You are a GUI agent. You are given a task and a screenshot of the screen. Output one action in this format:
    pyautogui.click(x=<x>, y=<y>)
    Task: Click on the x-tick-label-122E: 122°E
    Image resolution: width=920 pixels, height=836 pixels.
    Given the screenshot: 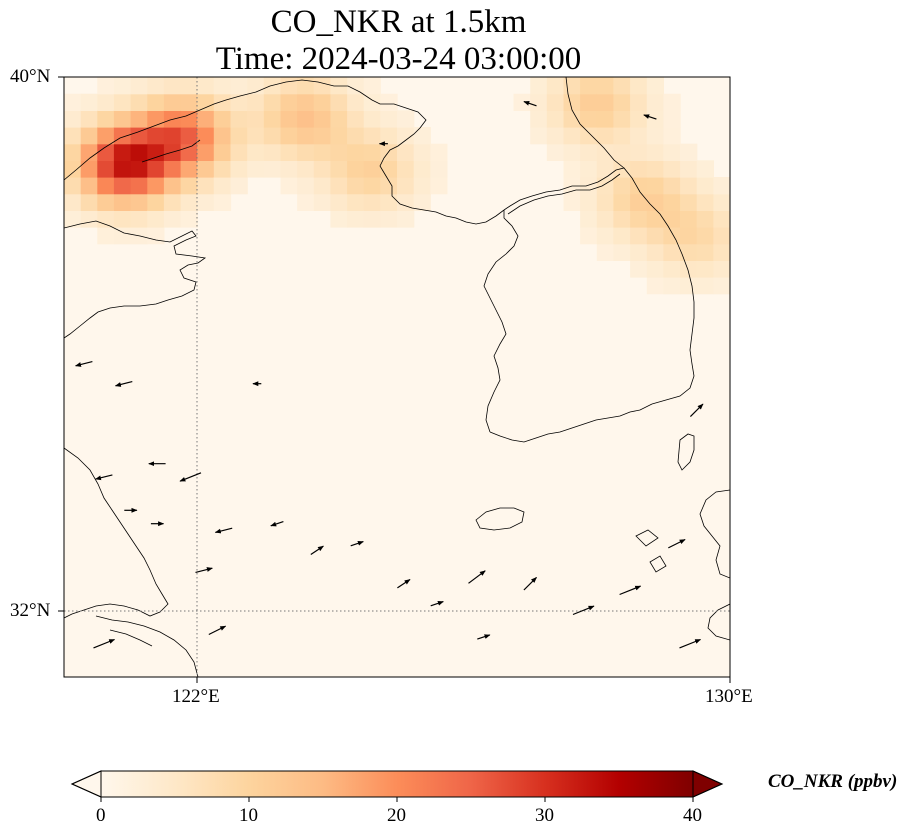 What is the action you would take?
    pyautogui.click(x=196, y=696)
    